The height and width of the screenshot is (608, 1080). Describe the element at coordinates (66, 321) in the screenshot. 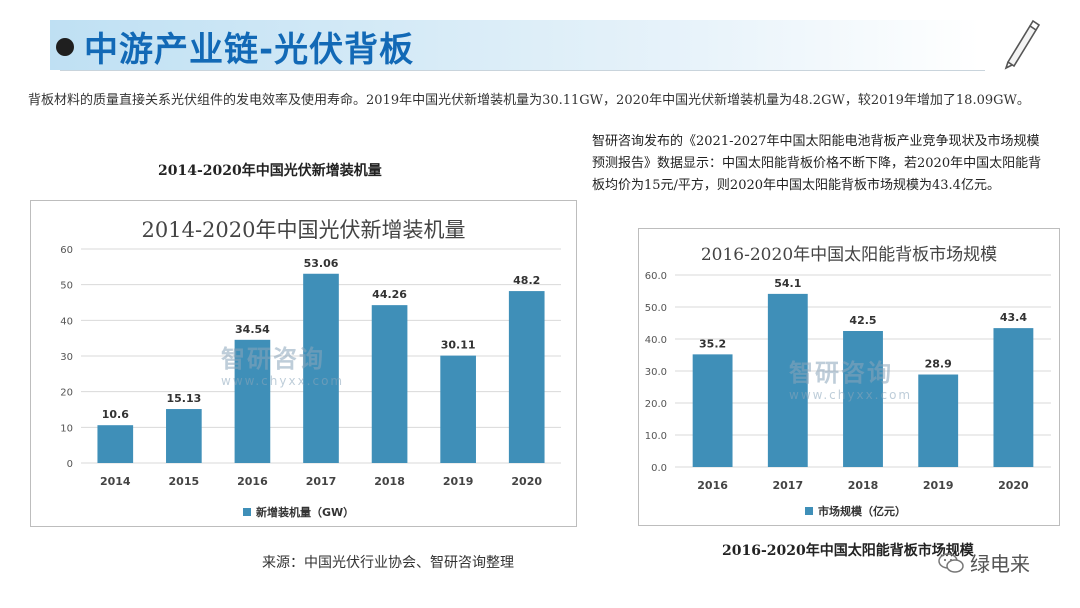

I see `y-tick-label: 40` at that location.